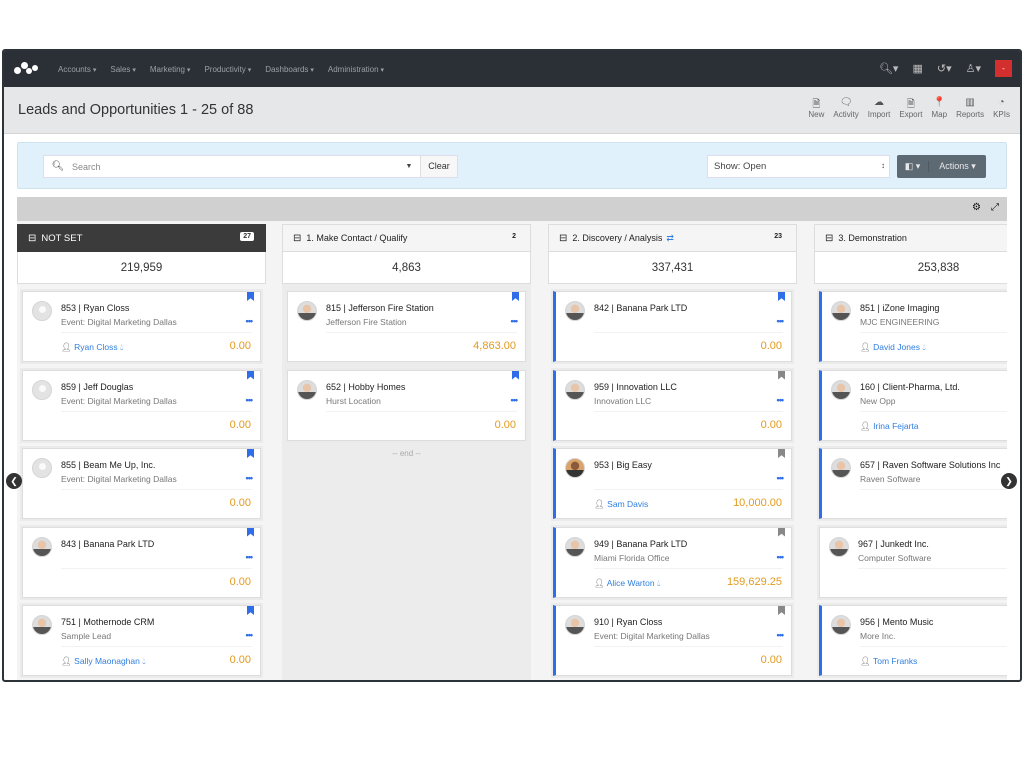 The height and width of the screenshot is (768, 1024). Describe the element at coordinates (893, 543) in the screenshot. I see `card-title: 967 | Junkedt Inc.` at that location.